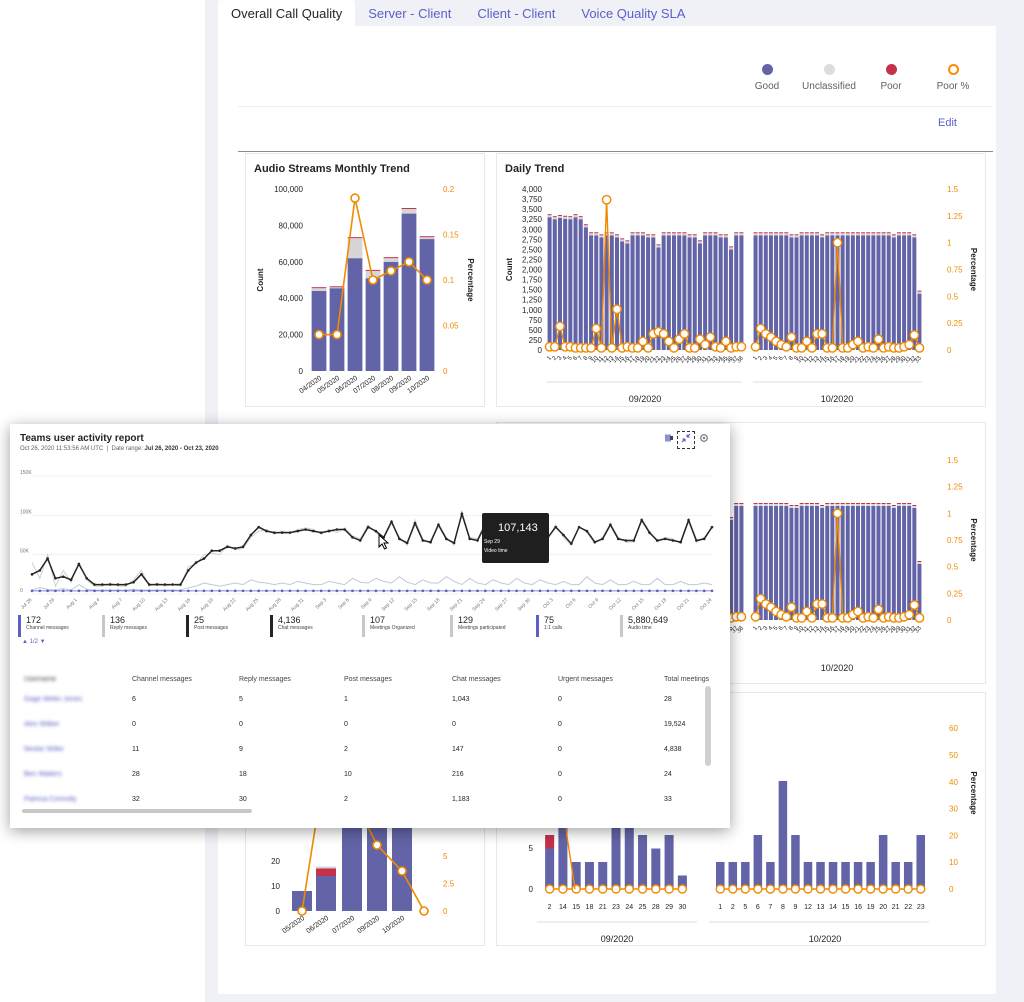 The width and height of the screenshot is (1024, 1002). Describe the element at coordinates (34, 642) in the screenshot. I see `legend-pager: ▲ 1/2 ▼` at that location.